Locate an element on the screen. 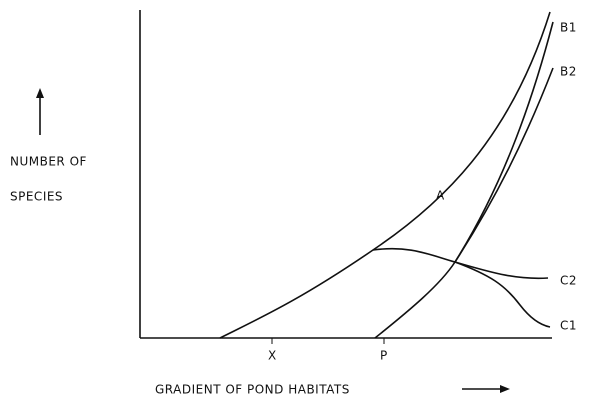 This screenshot has height=400, width=589. y-axis-label: SPECIES is located at coordinates (36, 197).